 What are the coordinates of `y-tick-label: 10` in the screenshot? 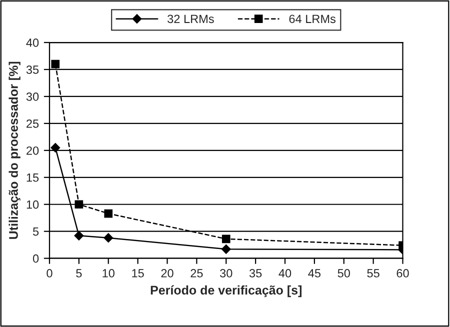 It's located at (32, 204).